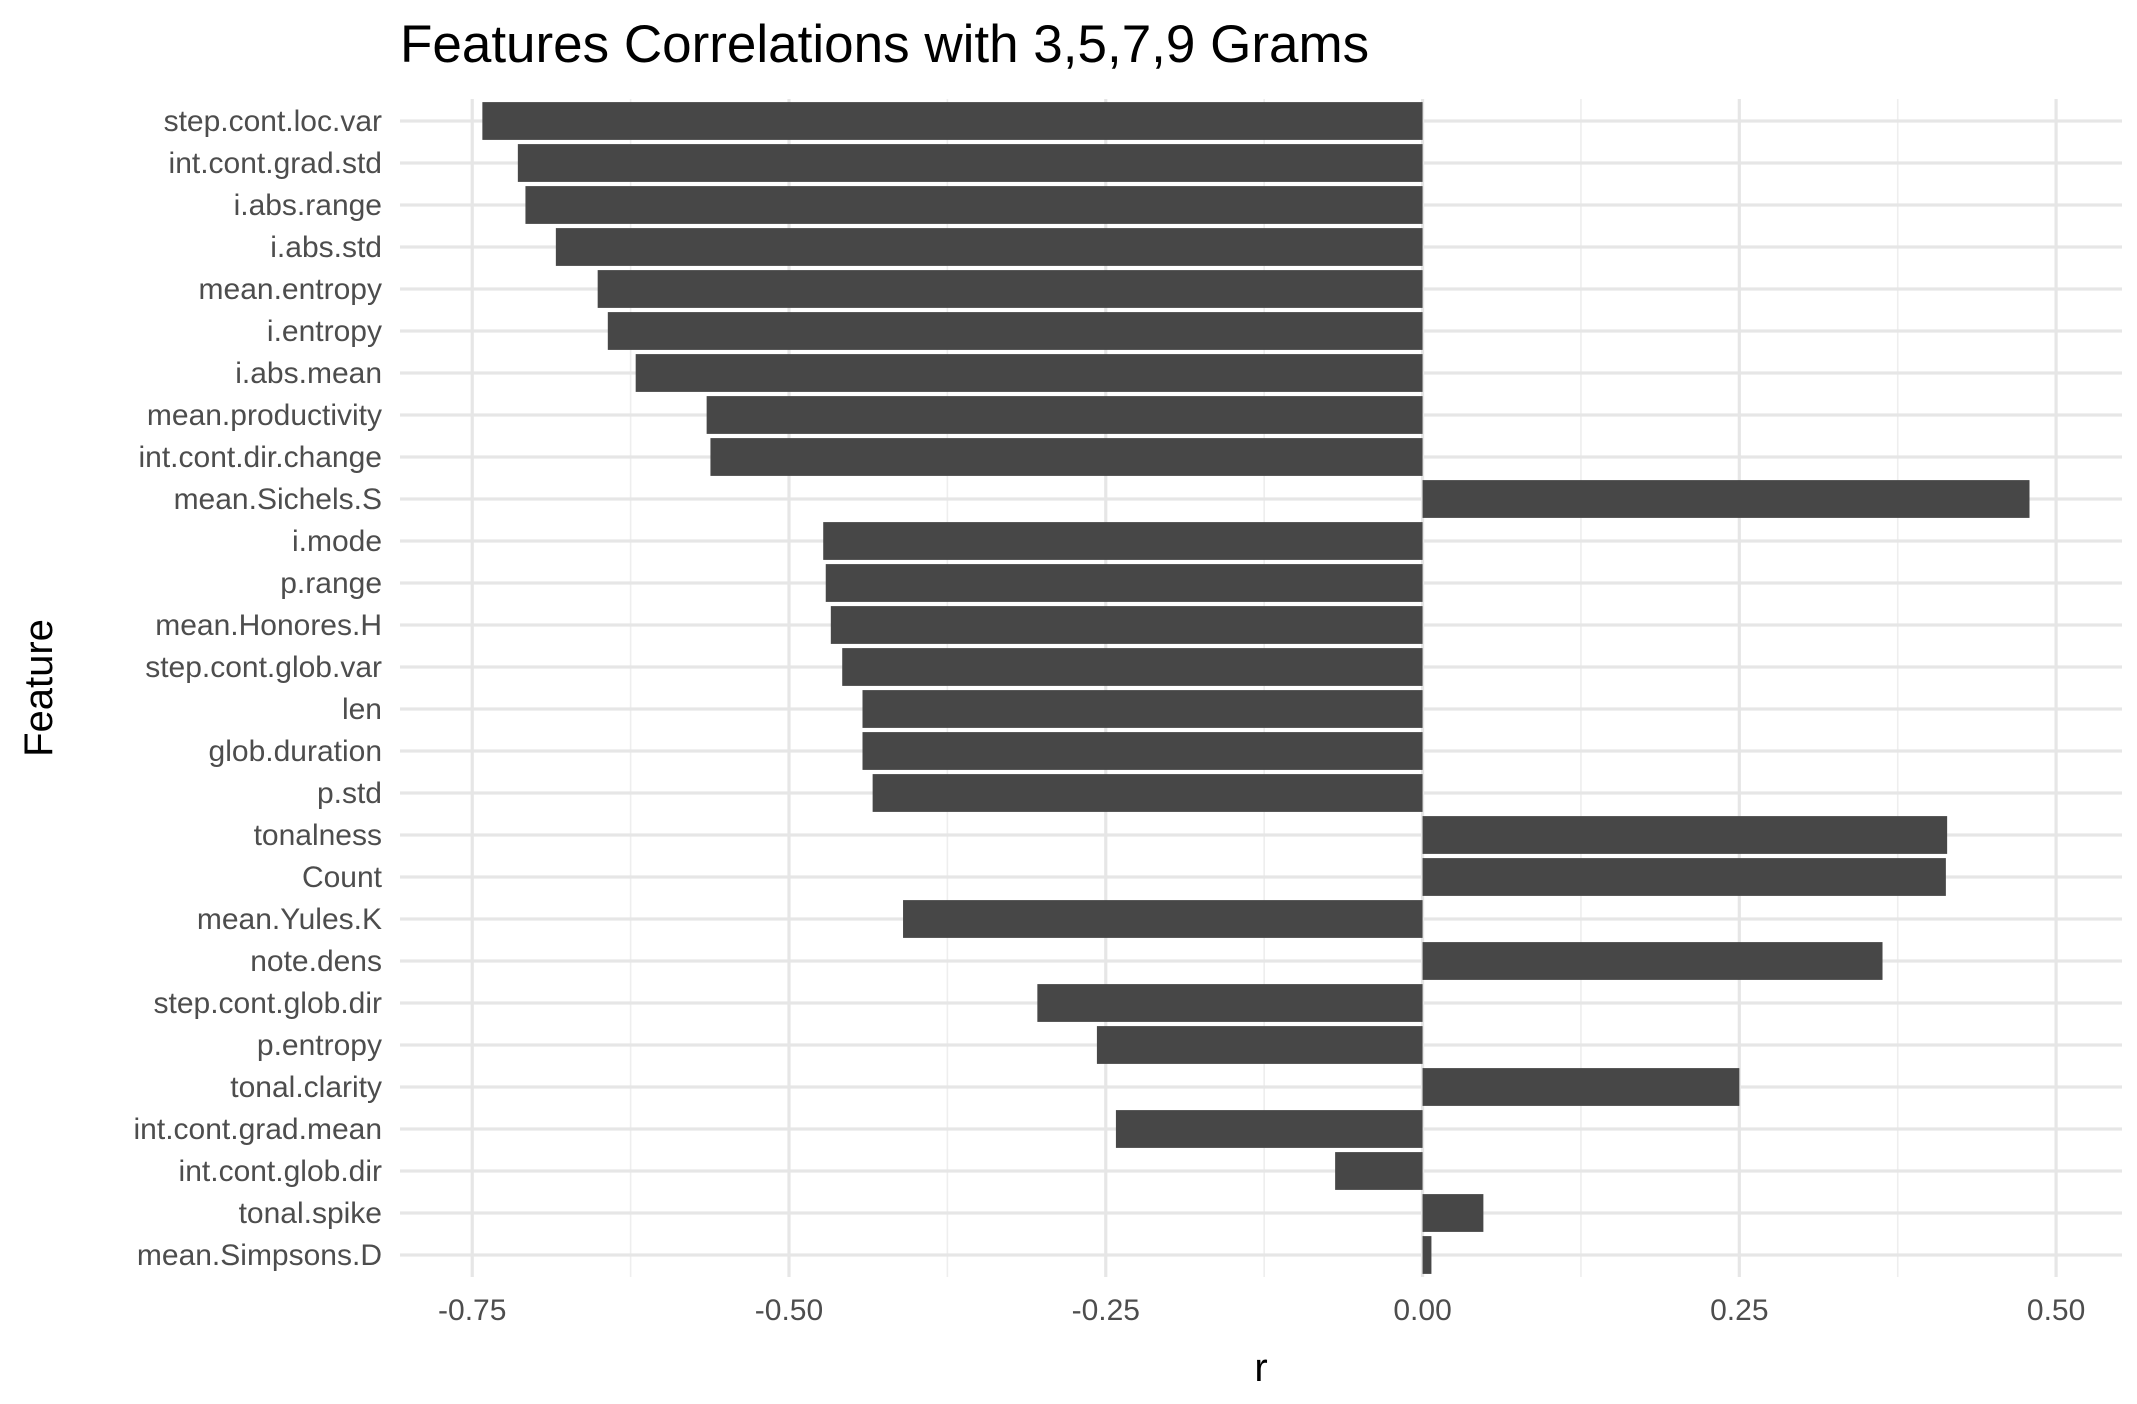  What do you see at coordinates (342, 877) in the screenshot?
I see `y-tick-label: Count` at bounding box center [342, 877].